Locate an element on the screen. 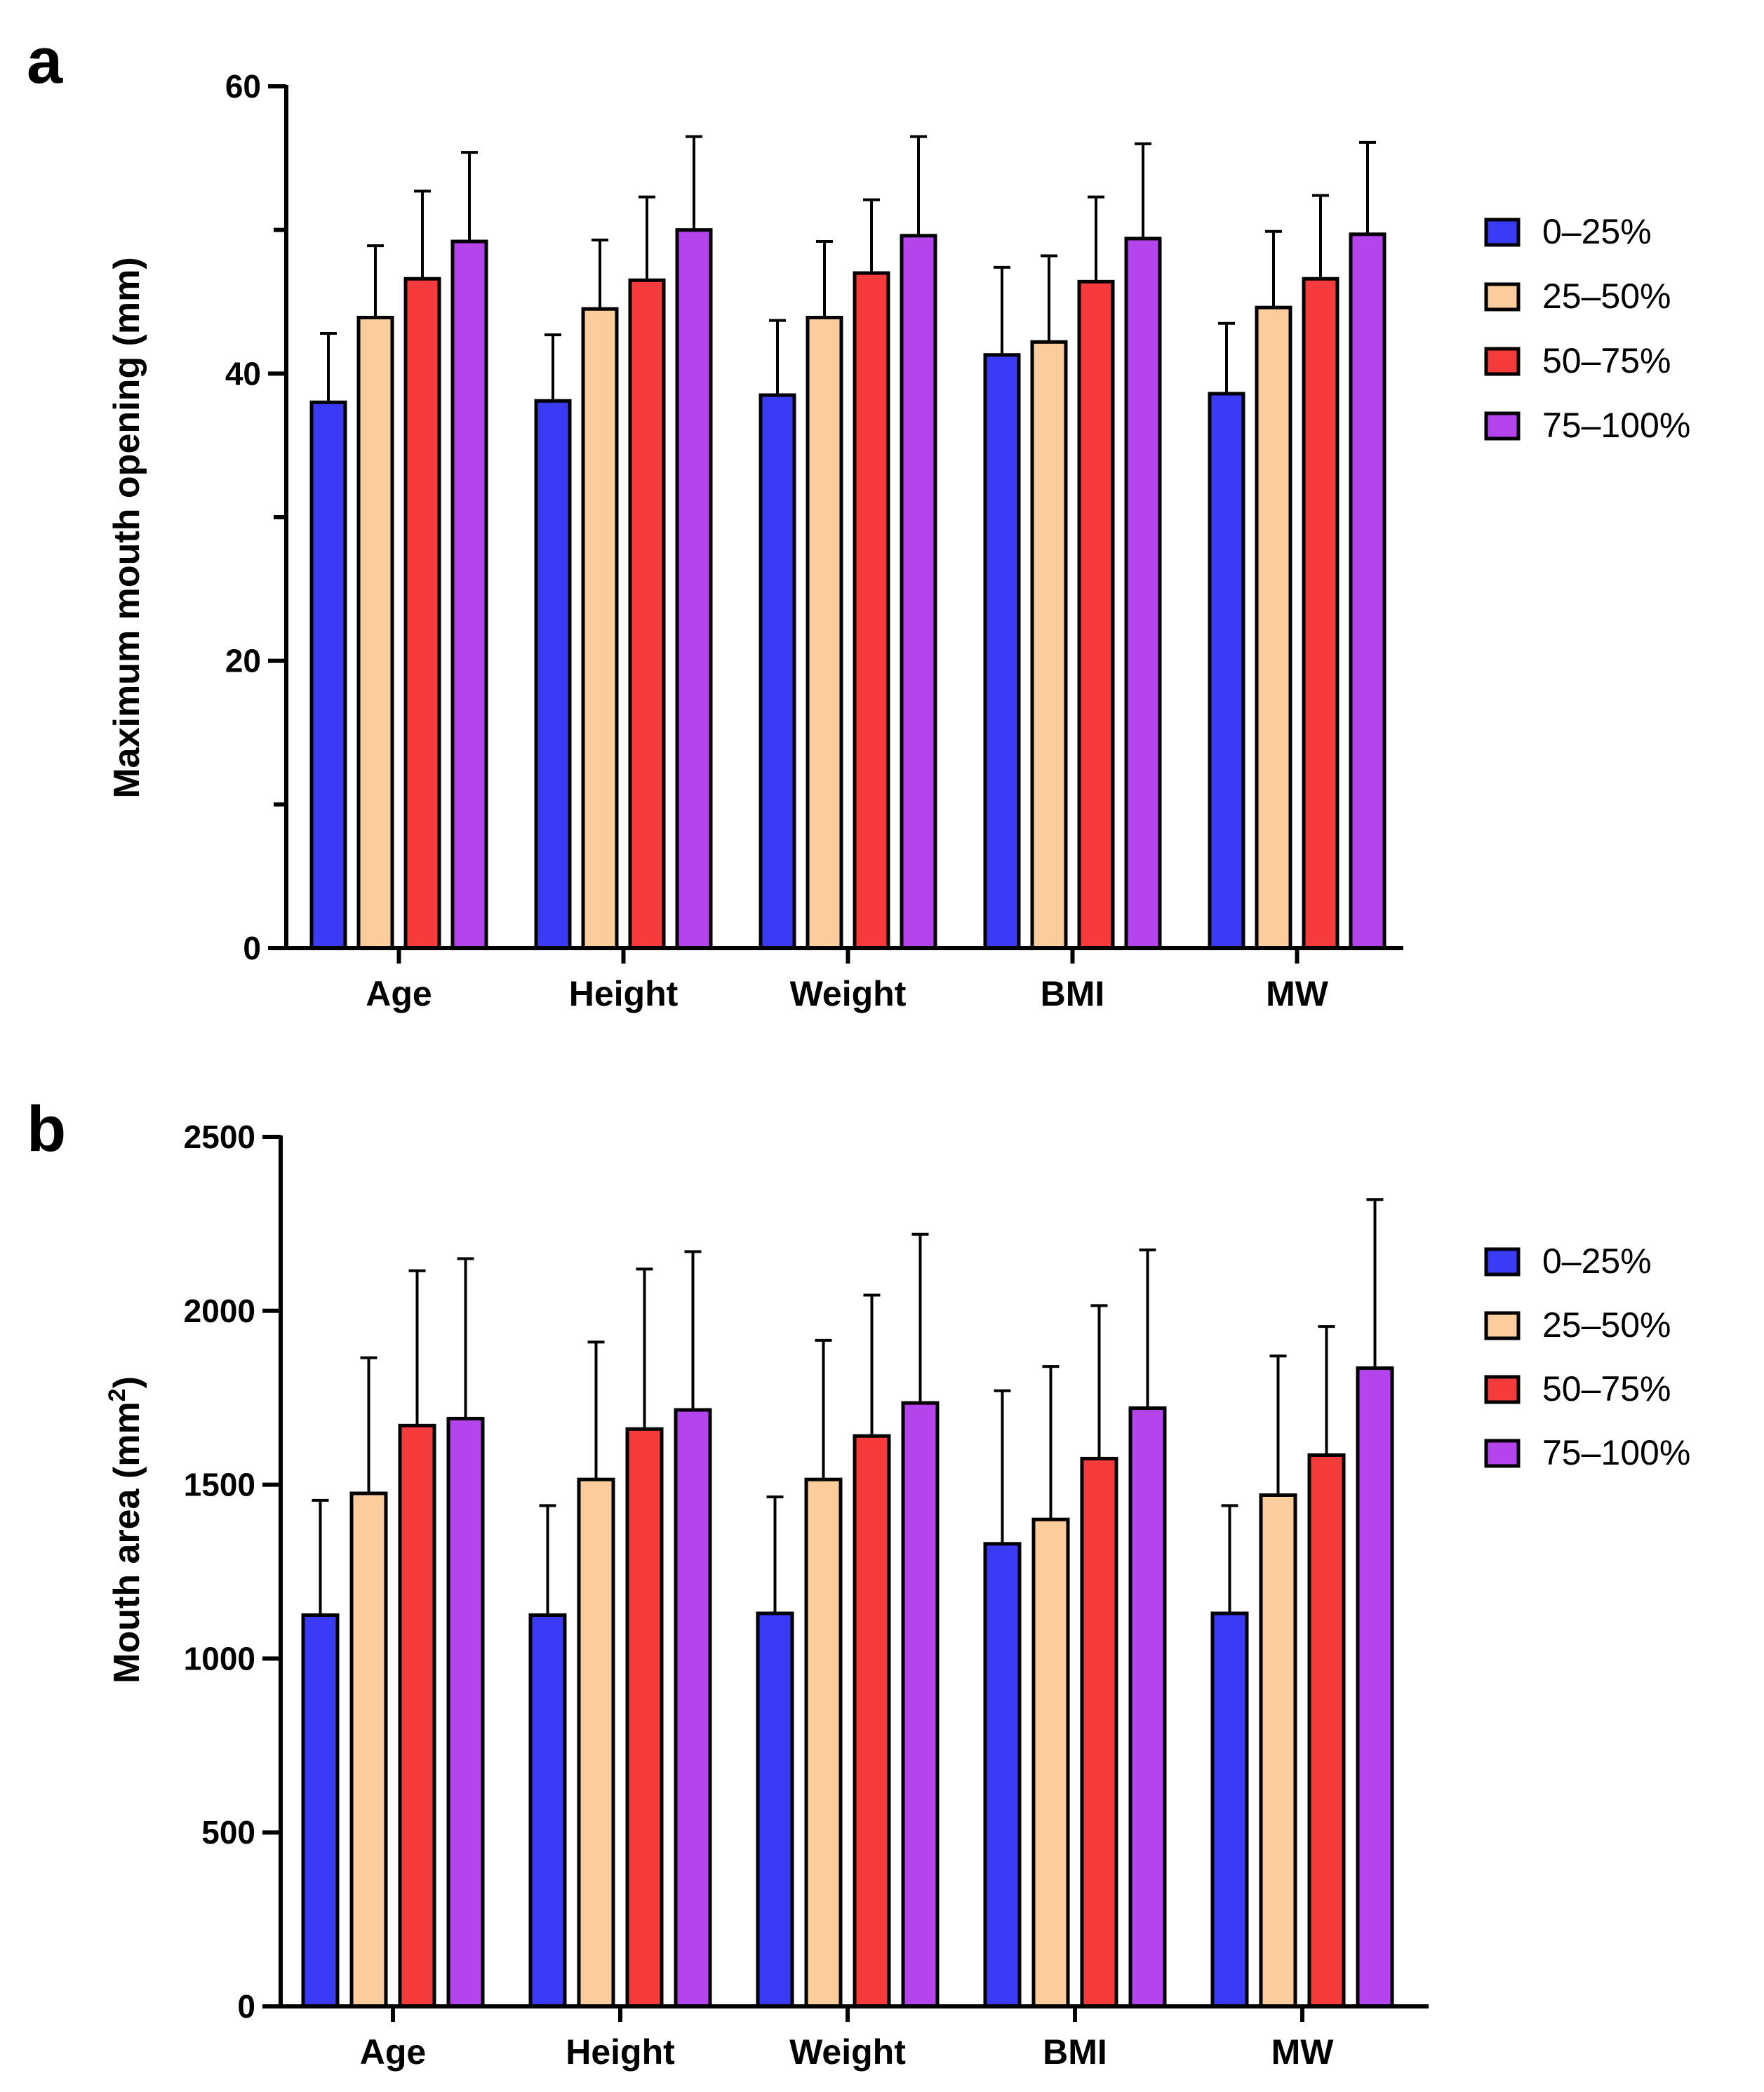 This screenshot has width=1764, height=2092. panel-b-y-axis-label-sup: 2 is located at coordinates (117, 1394).